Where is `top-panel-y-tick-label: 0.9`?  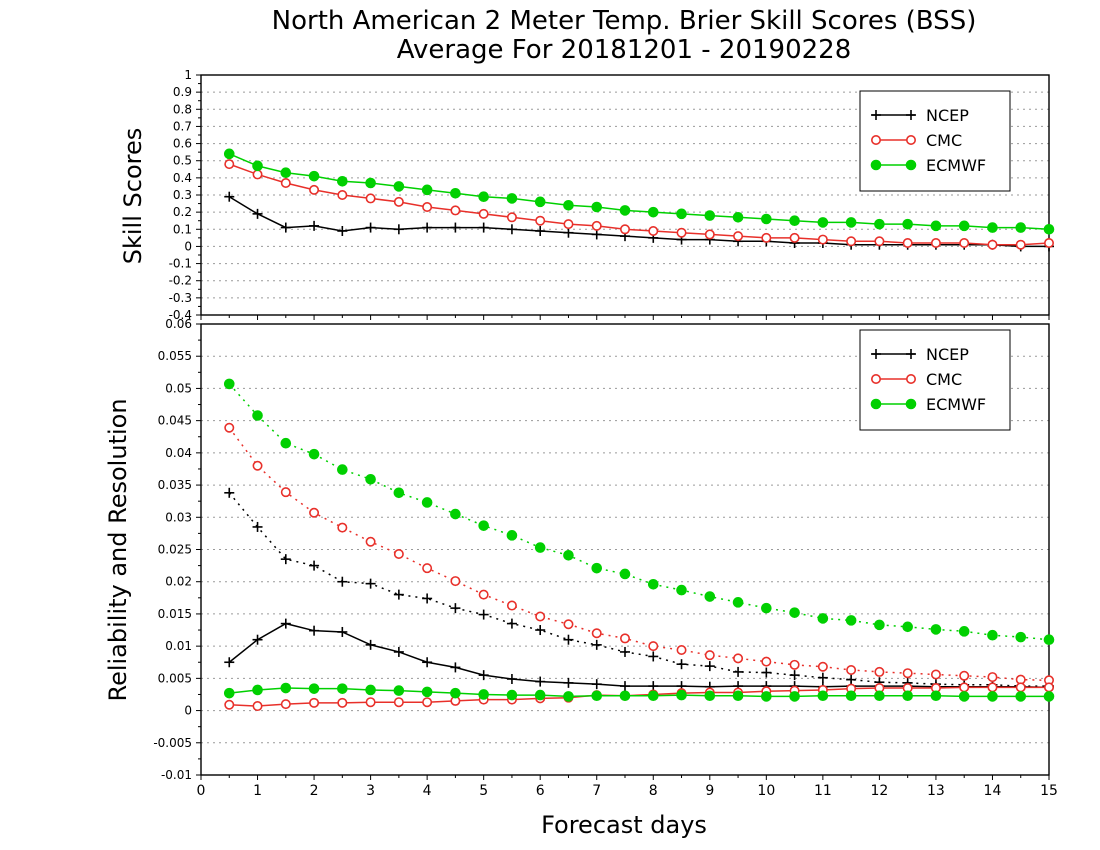 top-panel-y-tick-label: 0.9 is located at coordinates (182, 92).